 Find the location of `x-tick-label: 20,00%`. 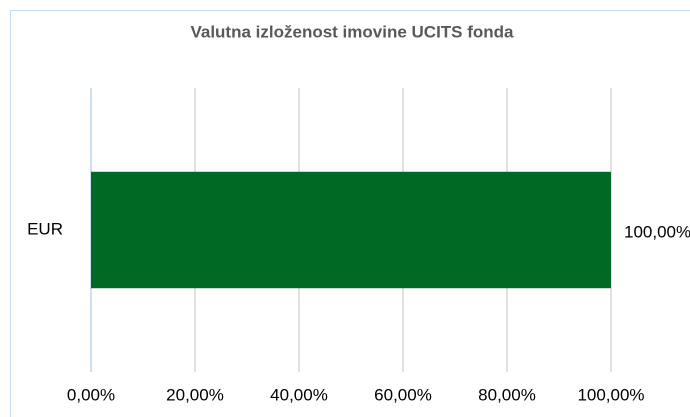

x-tick-label: 20,00% is located at coordinates (195, 394).